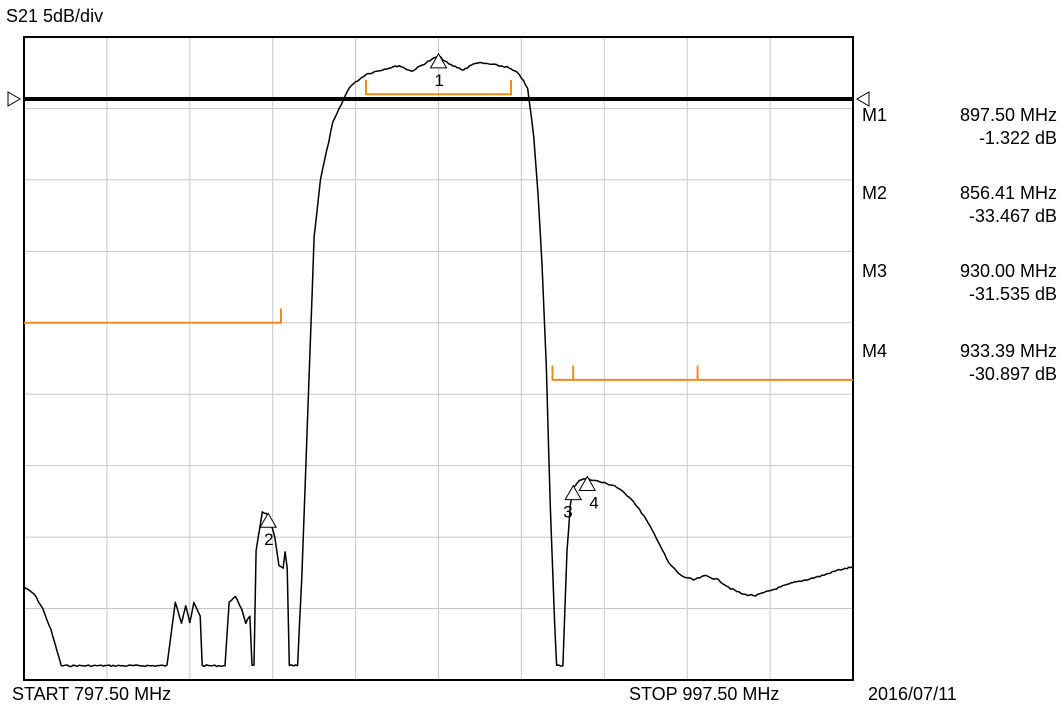  What do you see at coordinates (55, 16) in the screenshot?
I see `trace-format-label: S21 5dB/div` at bounding box center [55, 16].